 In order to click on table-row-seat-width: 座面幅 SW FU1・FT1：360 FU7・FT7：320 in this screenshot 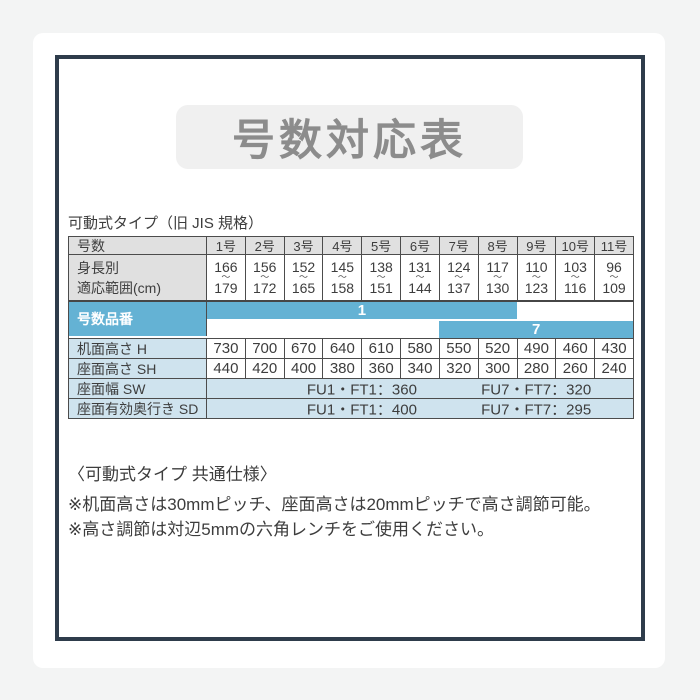, I will do `click(351, 388)`.